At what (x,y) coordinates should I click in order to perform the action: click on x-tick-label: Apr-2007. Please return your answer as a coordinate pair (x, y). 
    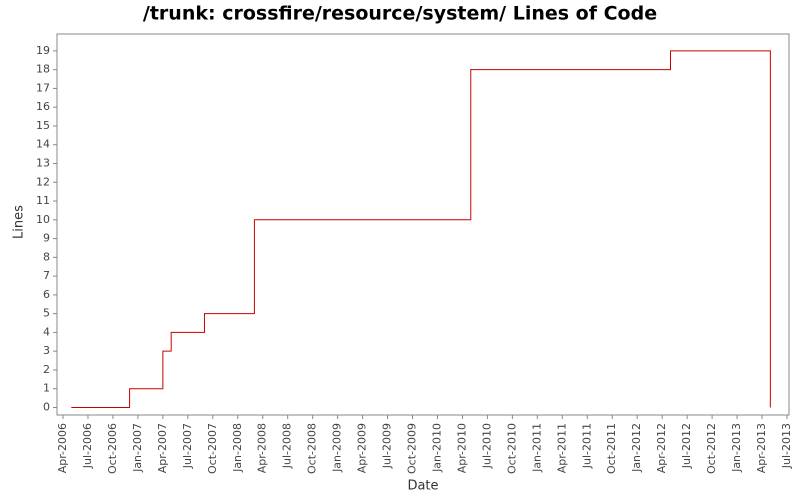
    Looking at the image, I should click on (162, 448).